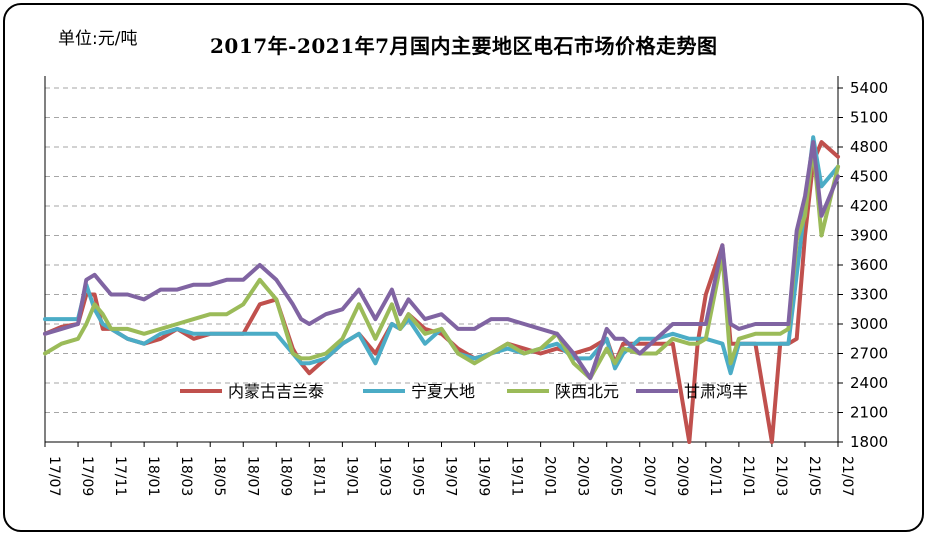  Describe the element at coordinates (384, 476) in the screenshot. I see `x-tick-label: 19/03` at that location.